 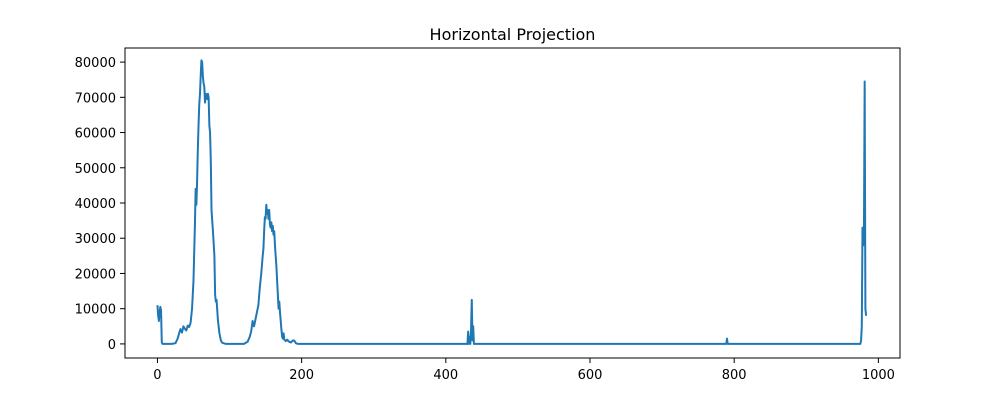 What do you see at coordinates (301, 375) in the screenshot?
I see `x-tick-label: 200` at bounding box center [301, 375].